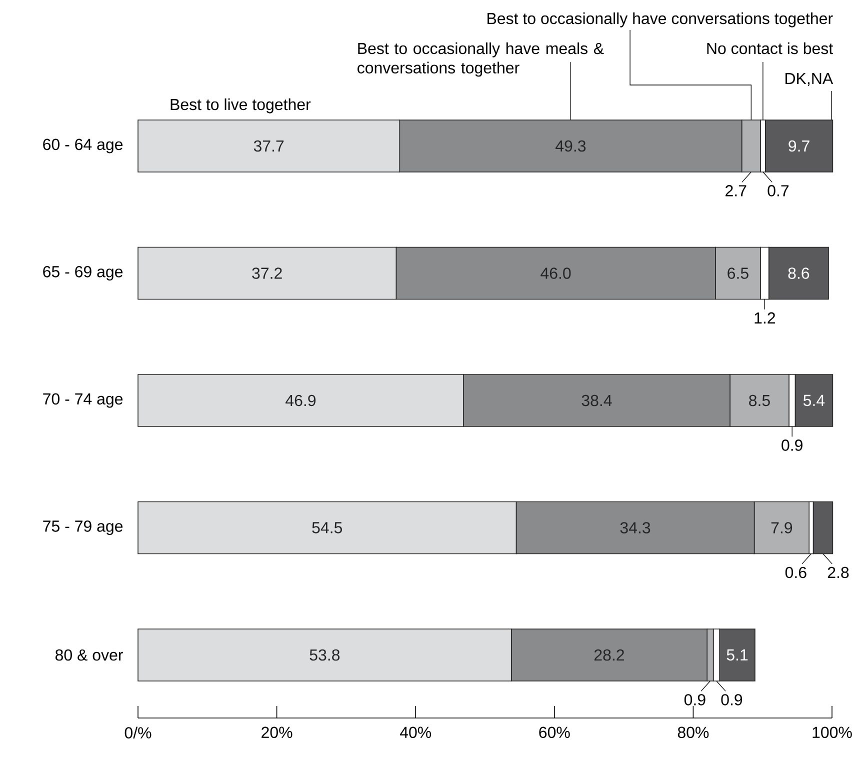 Image resolution: width=858 pixels, height=758 pixels. Describe the element at coordinates (267, 273) in the screenshot. I see `data-label: 37.2` at that location.